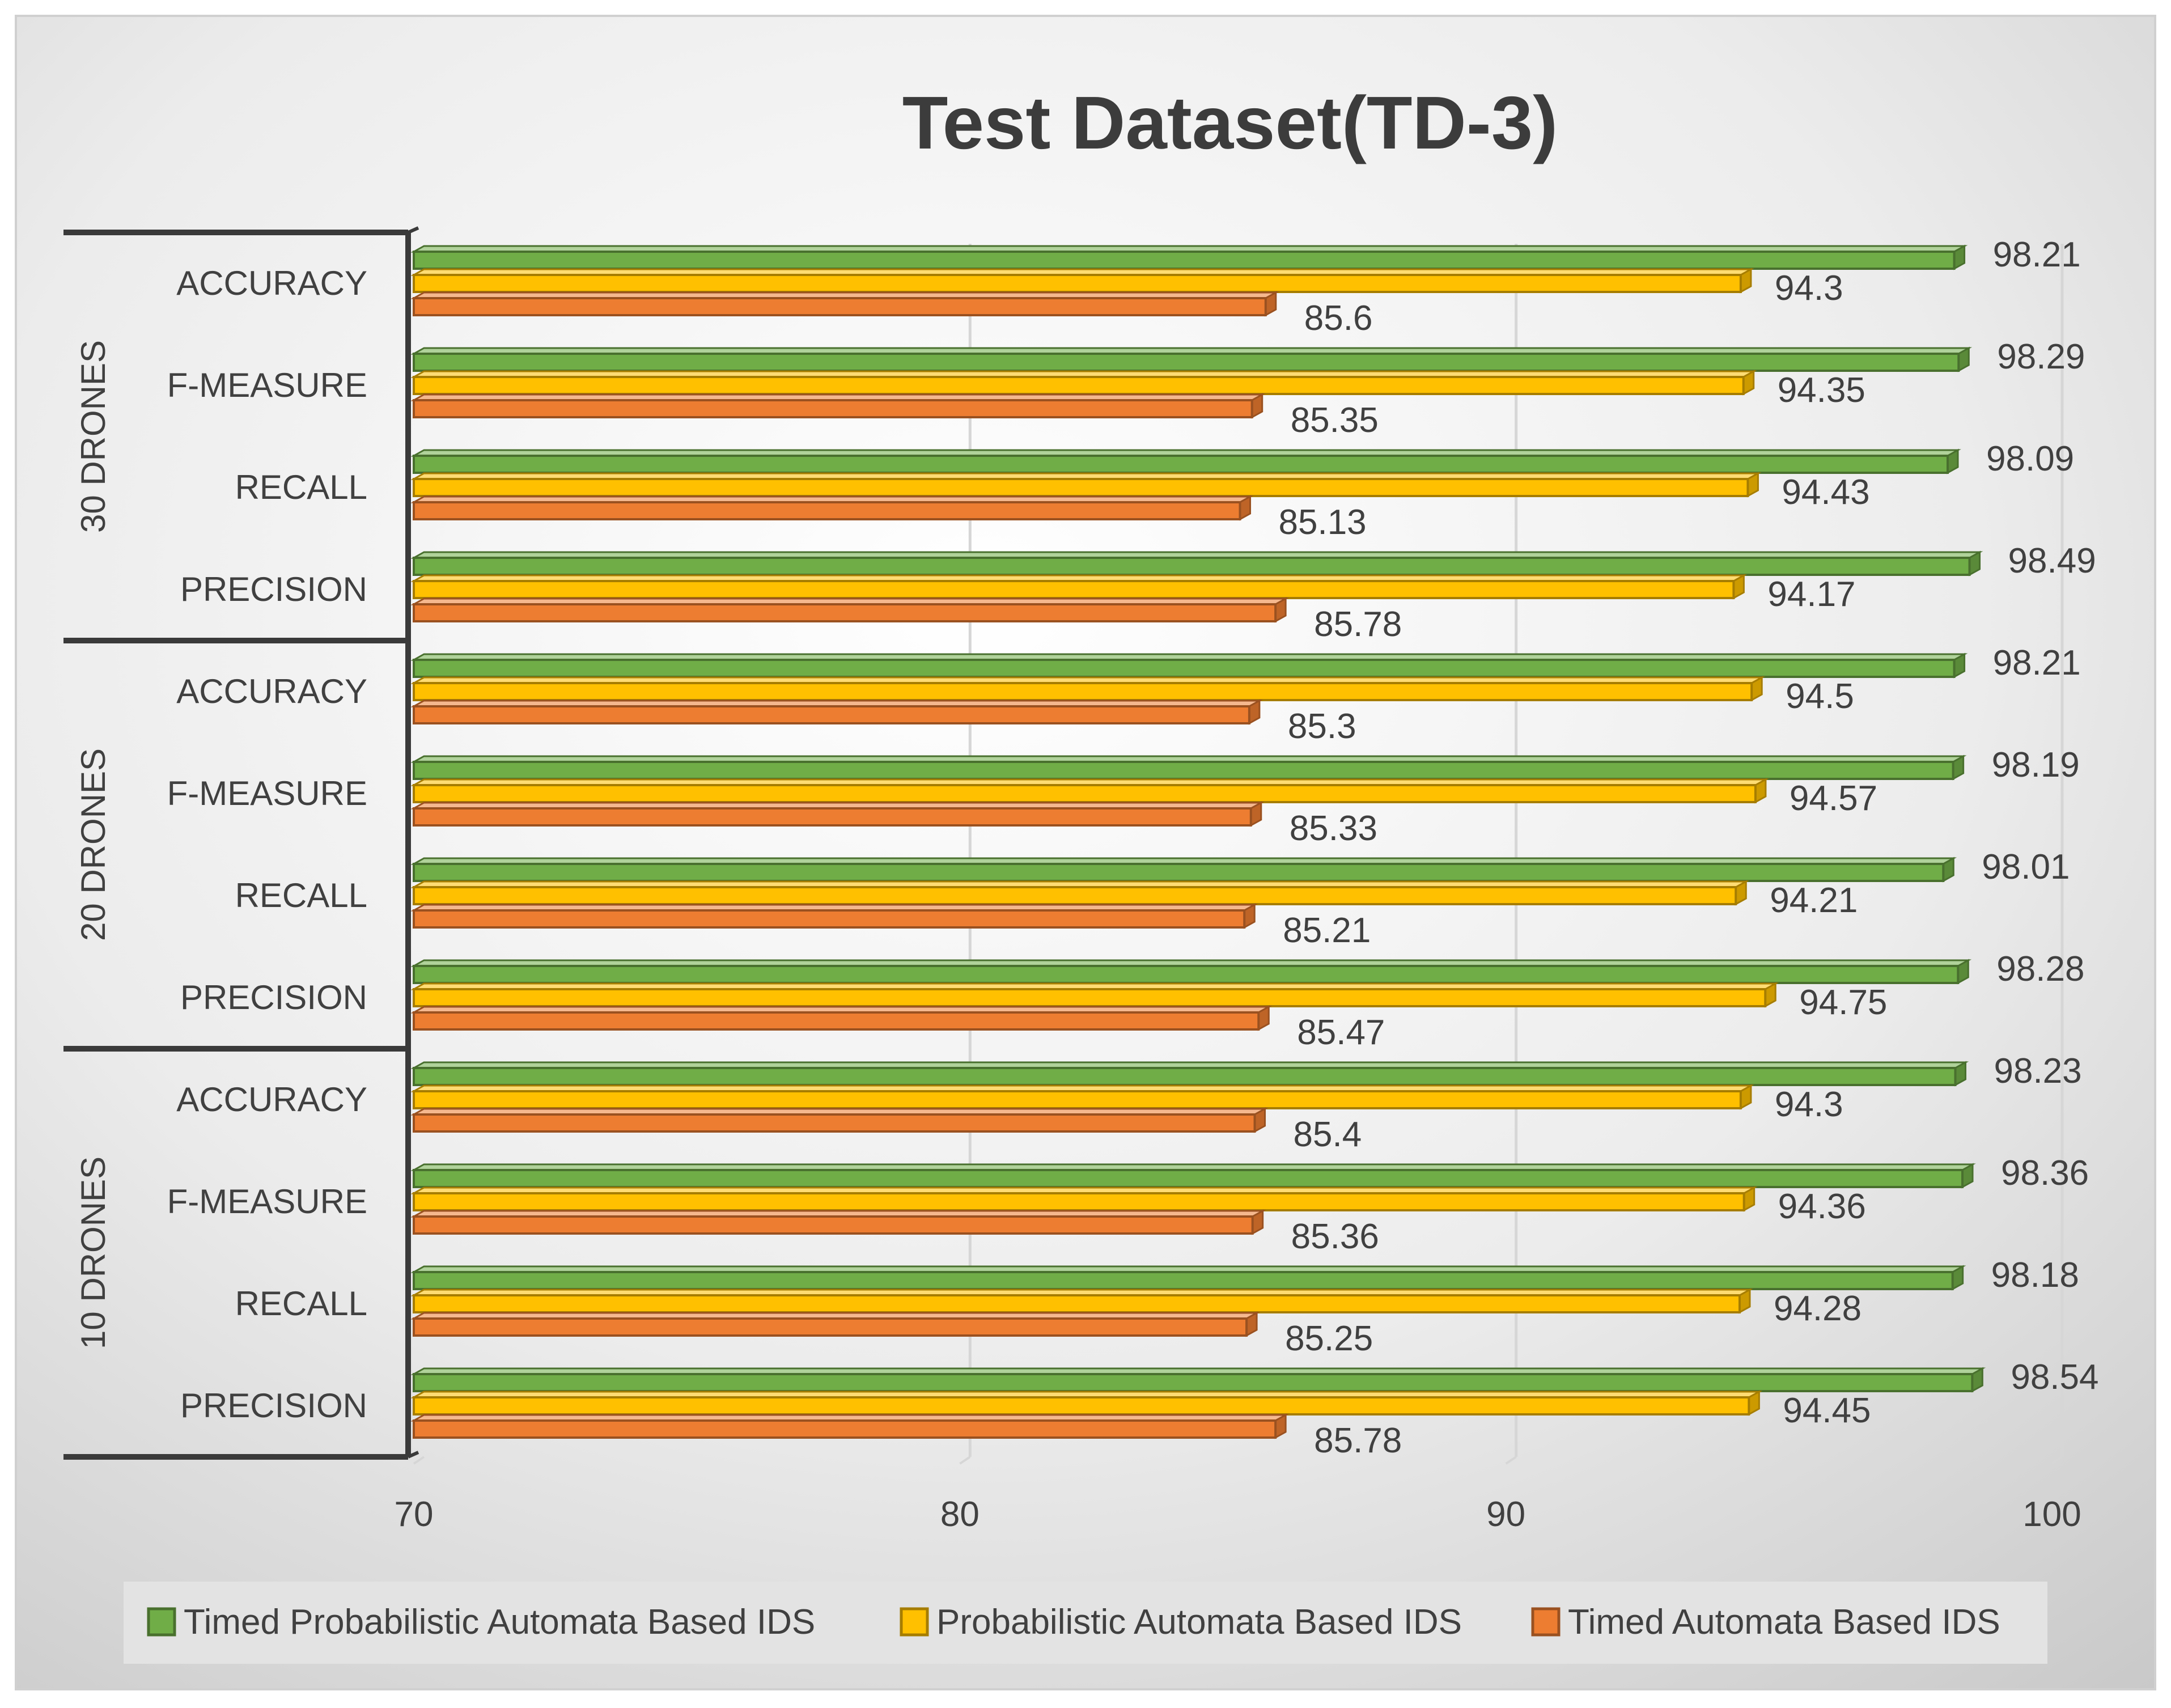  What do you see at coordinates (1811, 594) in the screenshot?
I see `data-label: 94.17` at bounding box center [1811, 594].